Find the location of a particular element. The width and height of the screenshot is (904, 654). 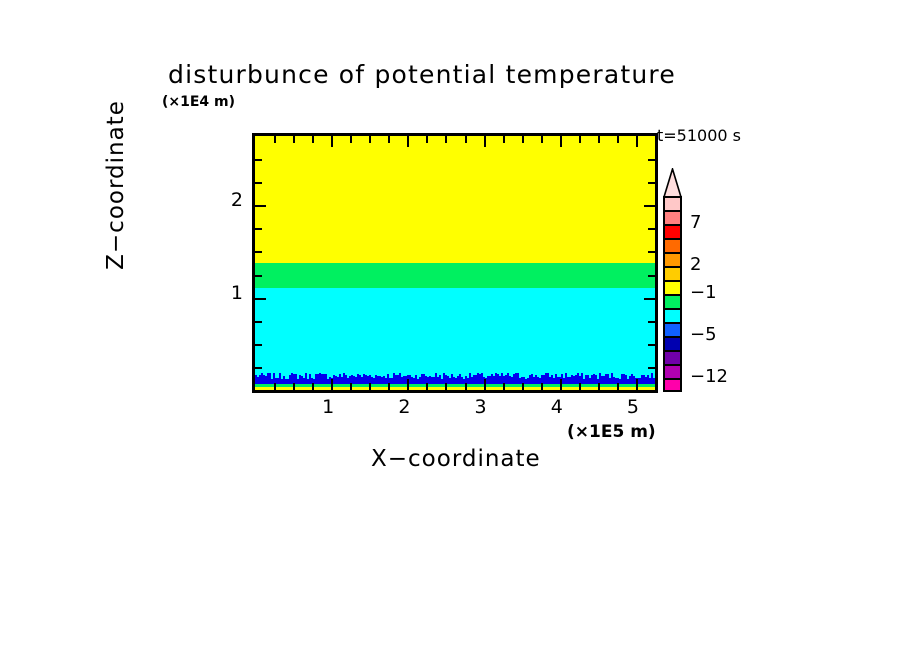

x-tick-label: 1 is located at coordinates (328, 407).